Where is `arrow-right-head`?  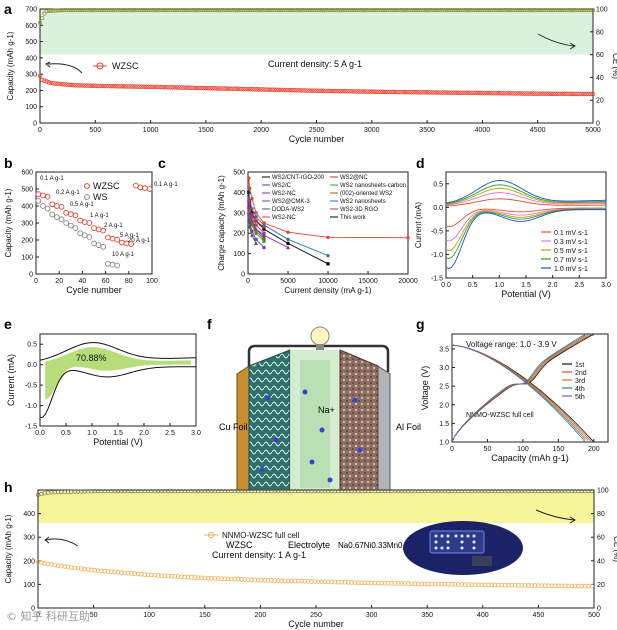
arrow-right-head is located at coordinates (572, 520).